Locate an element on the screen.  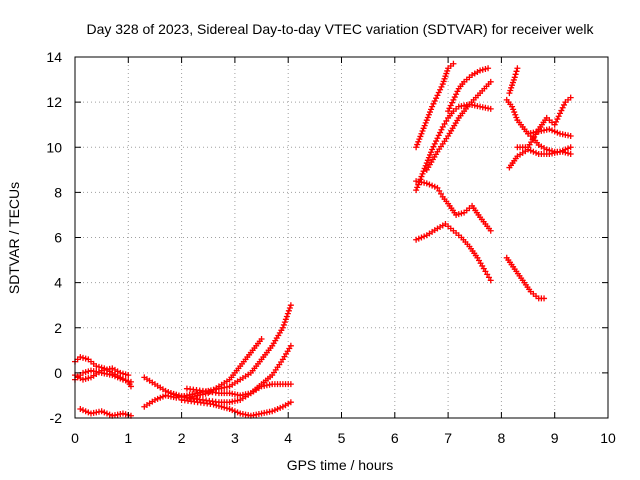
y-tick-label: 12 is located at coordinates (54, 102).